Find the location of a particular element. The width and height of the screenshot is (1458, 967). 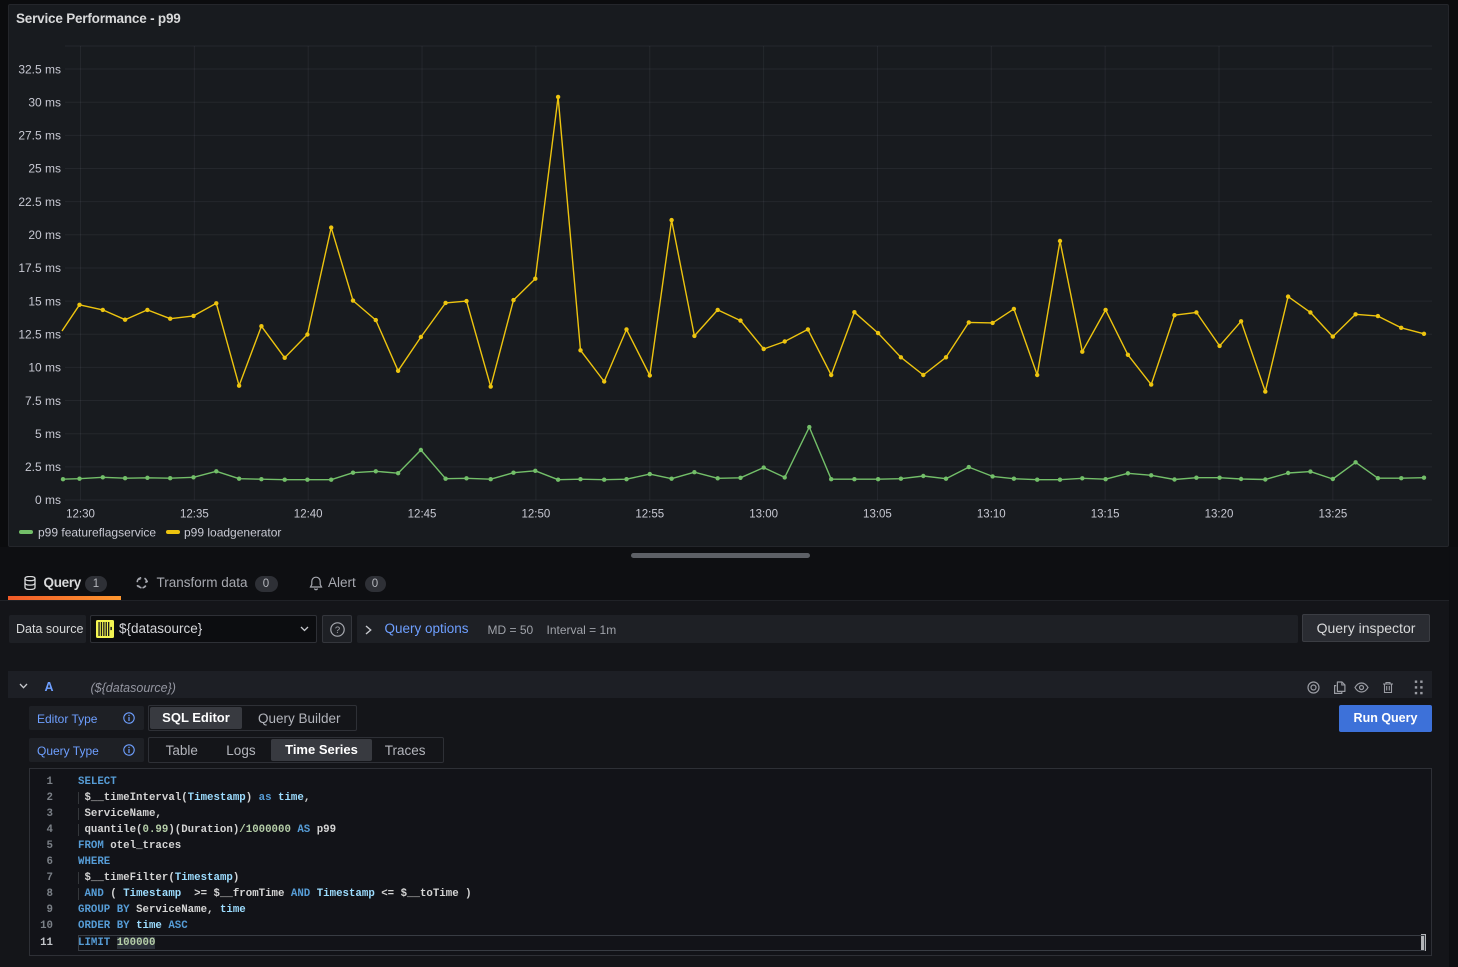

svg-text: 12:50 is located at coordinates (536, 515).